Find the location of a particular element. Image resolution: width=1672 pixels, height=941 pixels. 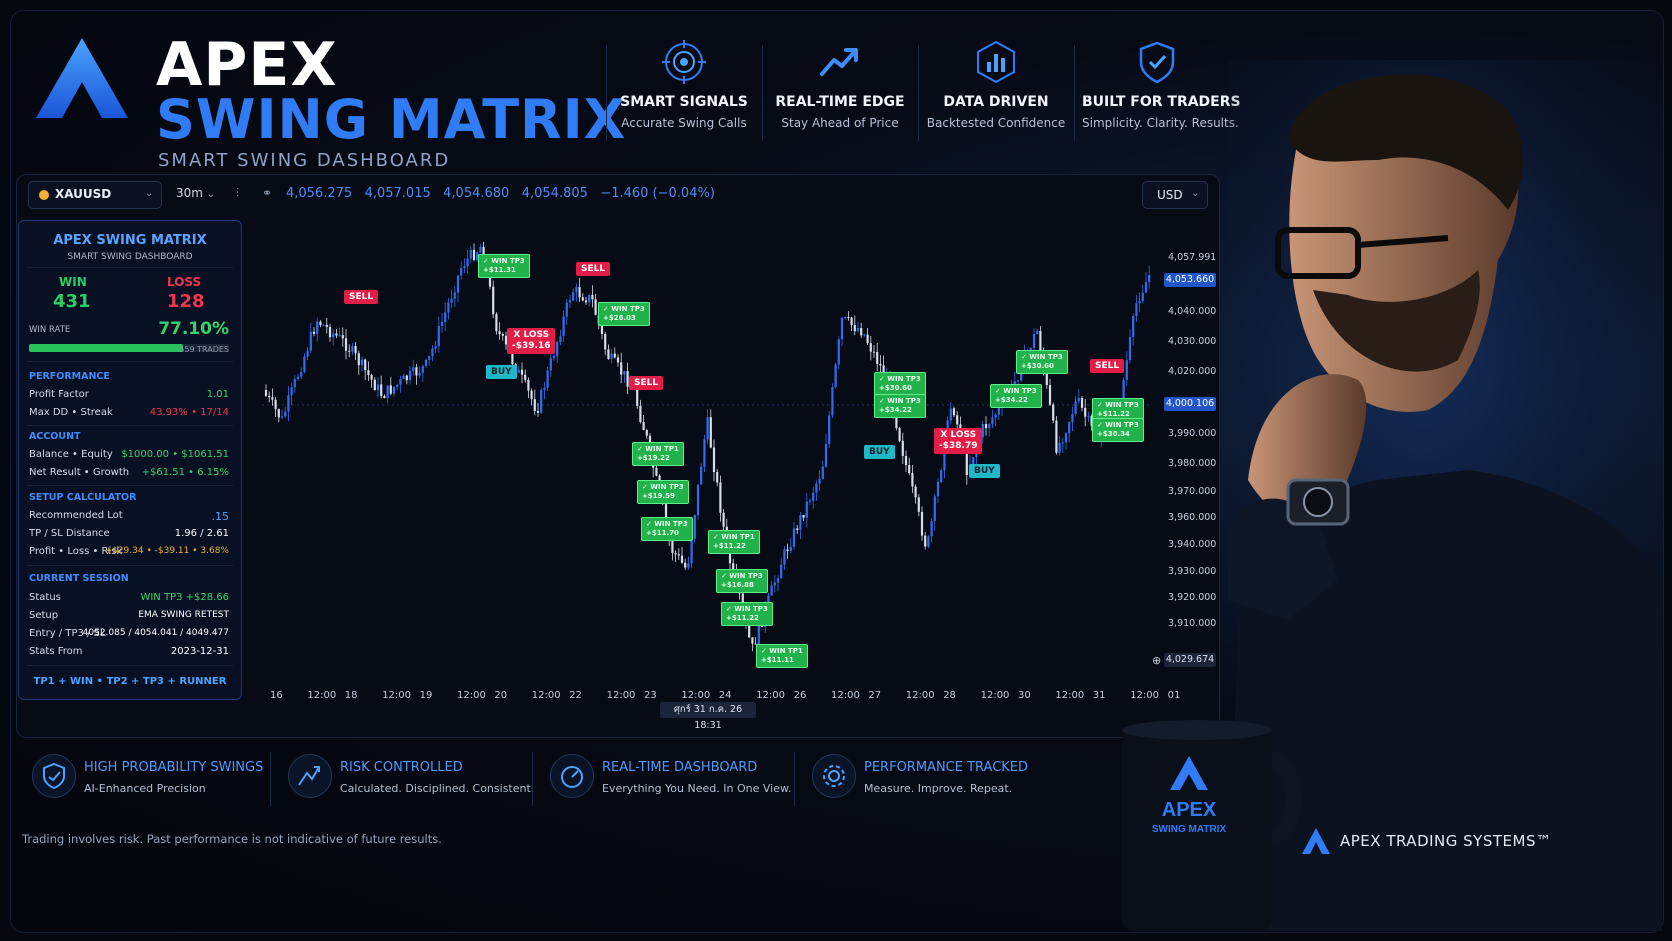

row-label: Net Result • Growth is located at coordinates (79, 472).